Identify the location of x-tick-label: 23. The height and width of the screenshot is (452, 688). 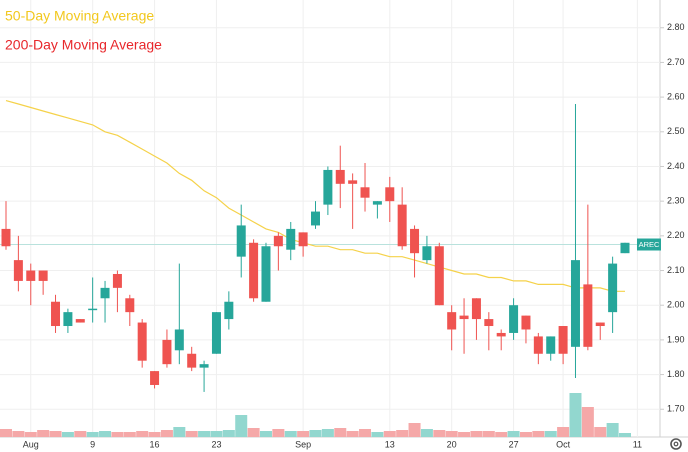
(216, 444).